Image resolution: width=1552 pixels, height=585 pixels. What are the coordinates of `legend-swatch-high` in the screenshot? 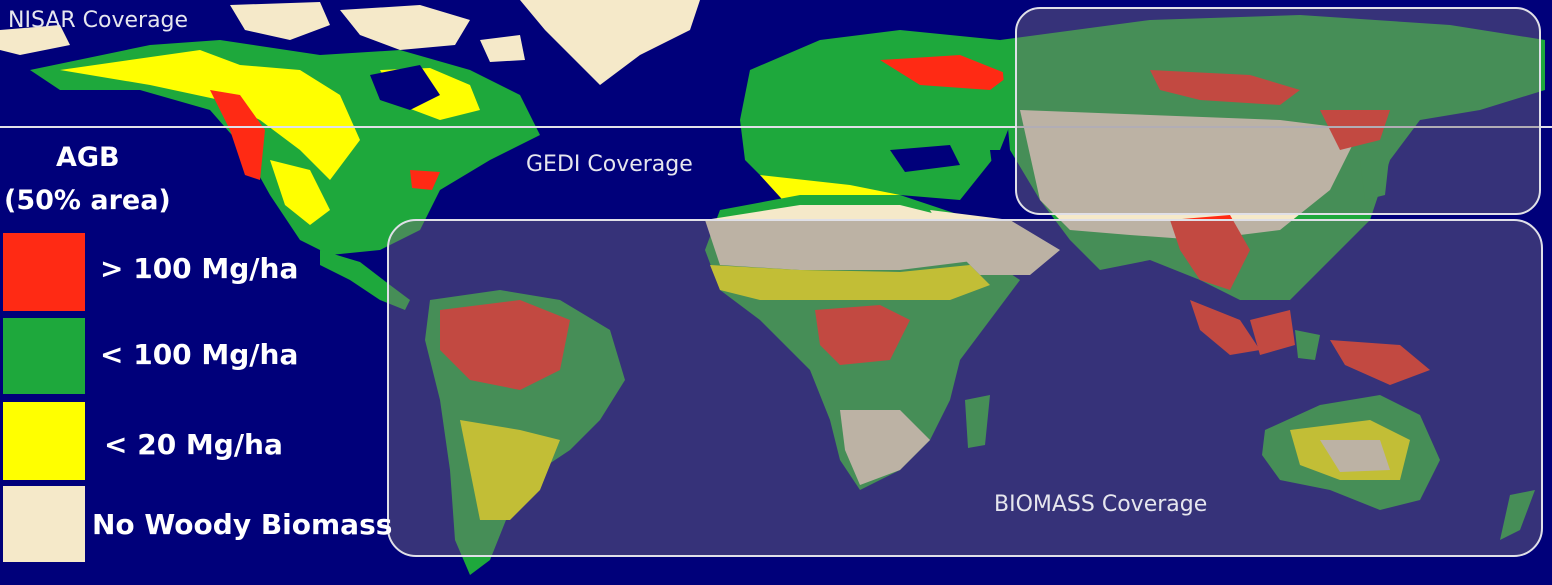 It's located at (44, 272).